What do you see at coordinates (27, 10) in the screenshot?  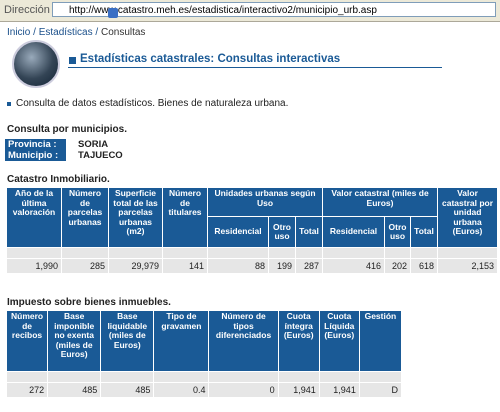 I see `address-label: Dirección` at bounding box center [27, 10].